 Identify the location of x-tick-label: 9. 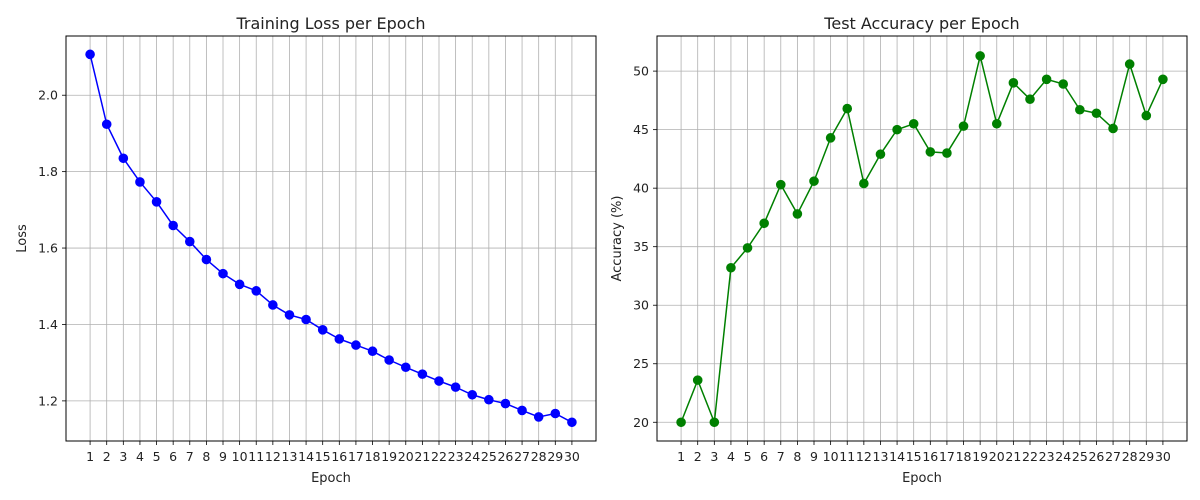
(814, 456).